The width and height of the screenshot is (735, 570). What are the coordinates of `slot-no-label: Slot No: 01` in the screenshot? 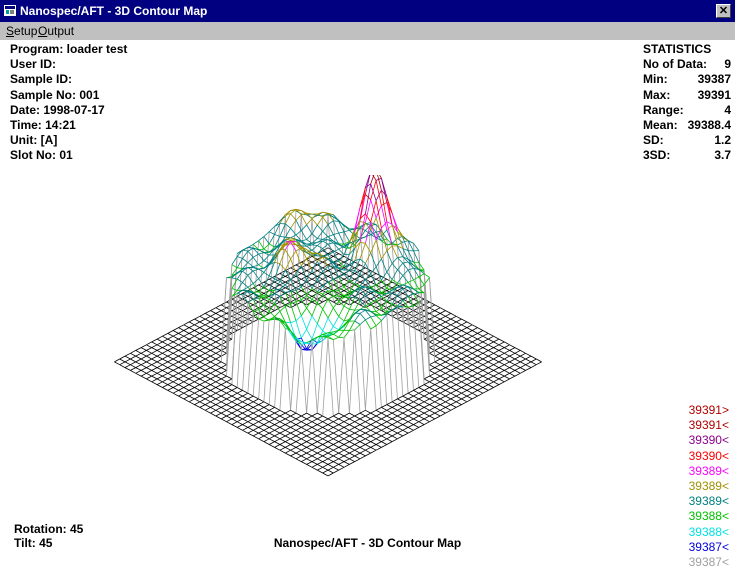 It's located at (68, 155).